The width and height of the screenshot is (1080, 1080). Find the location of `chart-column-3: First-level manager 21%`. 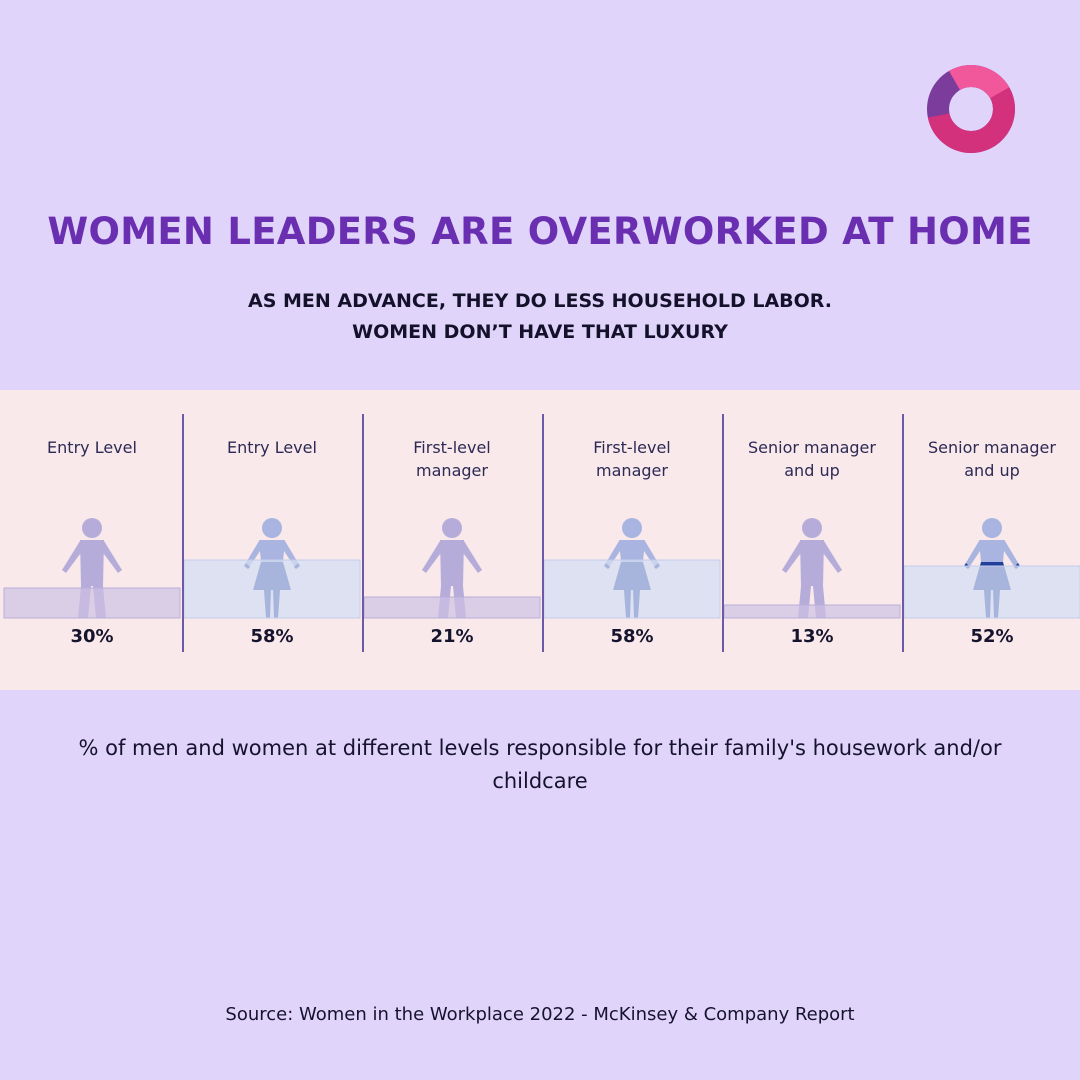

chart-column-3: First-level manager 21% is located at coordinates (452, 542).